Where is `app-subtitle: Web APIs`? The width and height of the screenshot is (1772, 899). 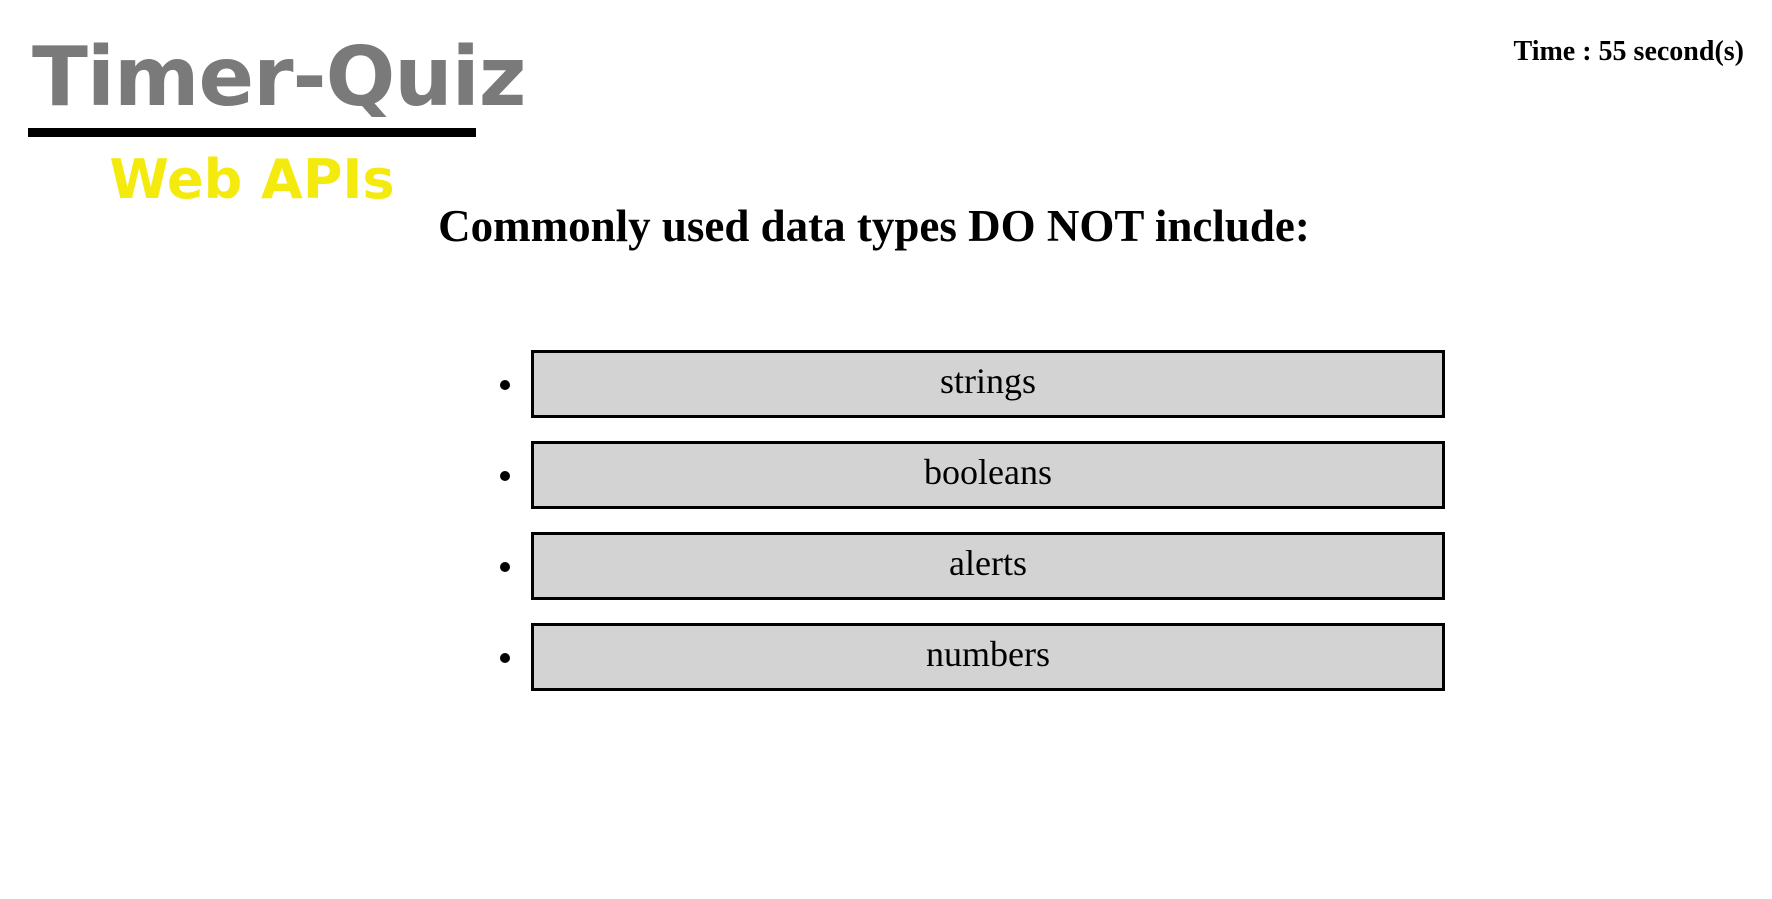
app-subtitle: Web APIs is located at coordinates (252, 179).